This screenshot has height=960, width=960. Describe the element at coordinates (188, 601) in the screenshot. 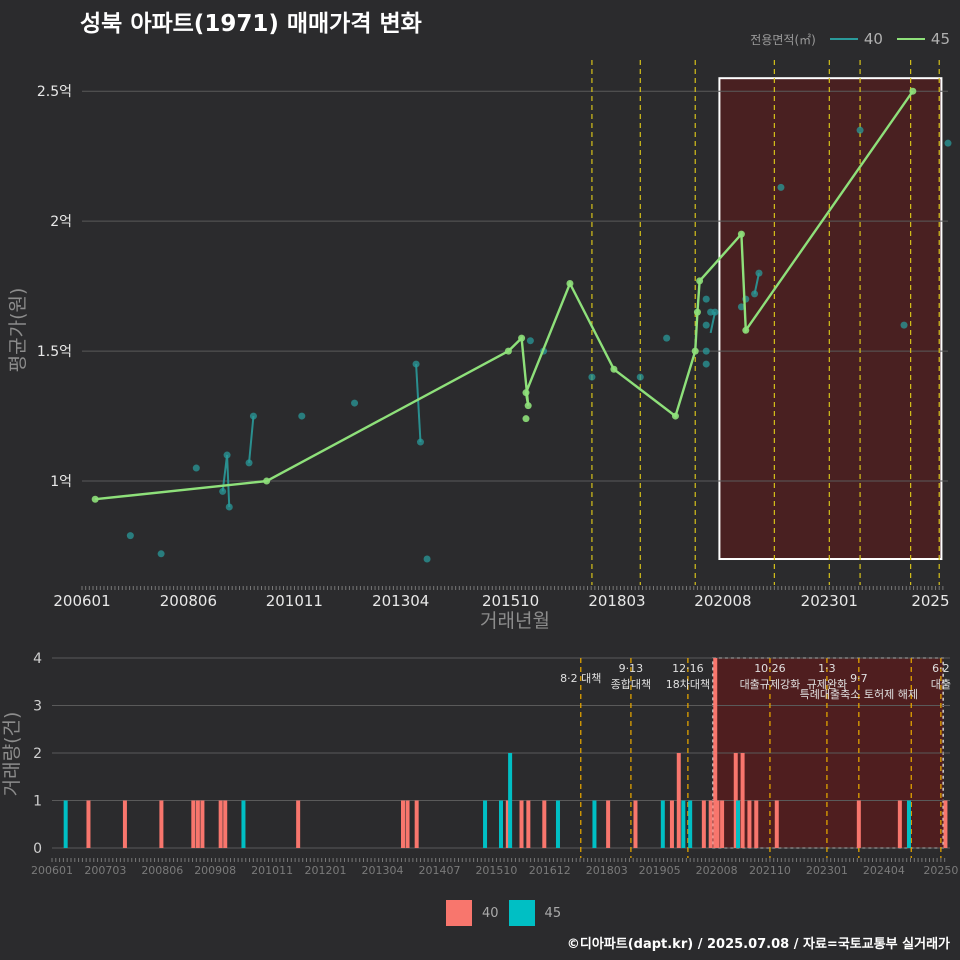

I see `x-tick-label: 200806` at that location.